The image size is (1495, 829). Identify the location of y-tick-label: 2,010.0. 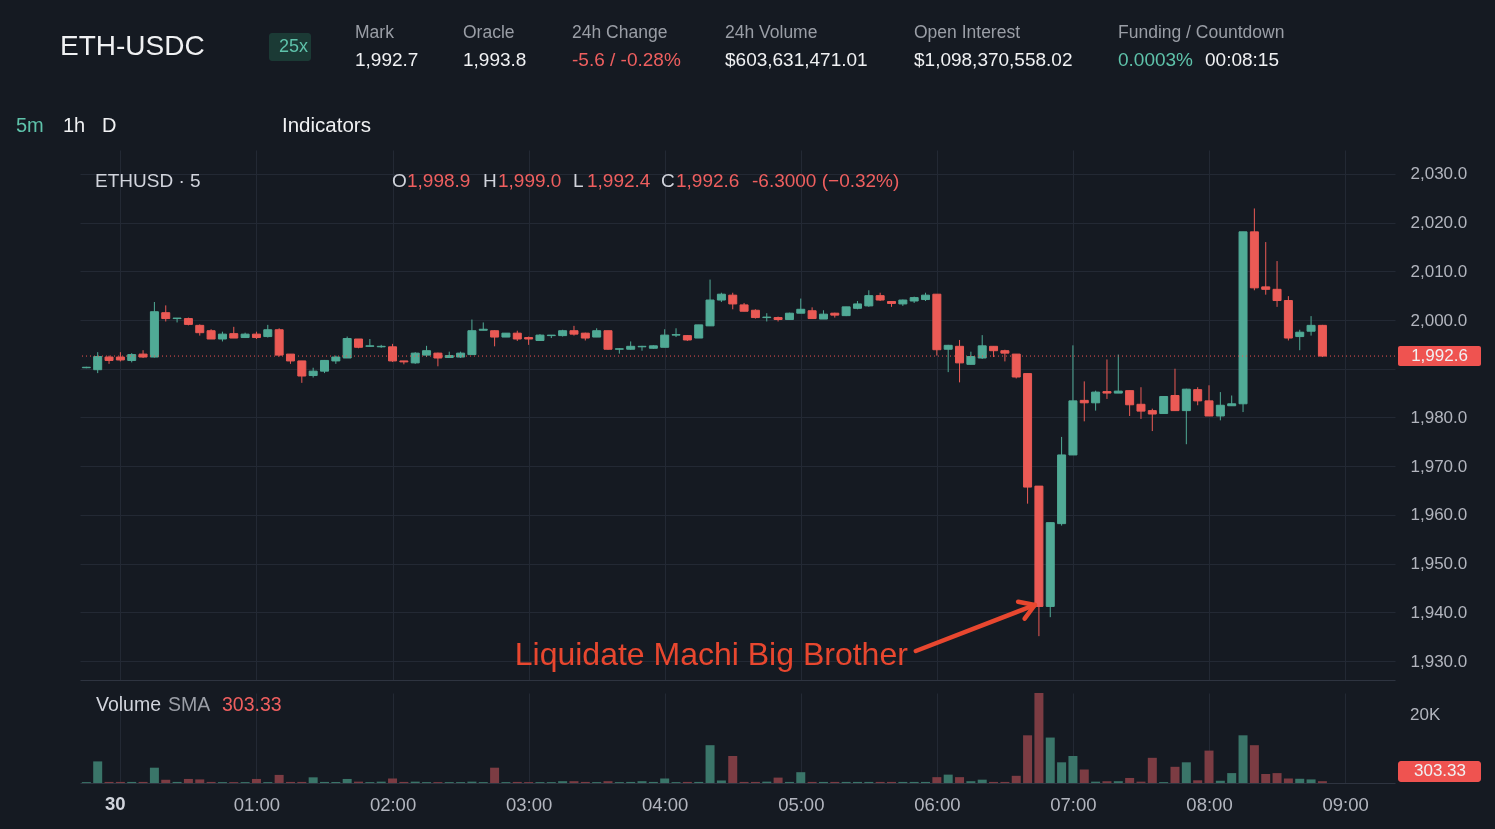
(1439, 271).